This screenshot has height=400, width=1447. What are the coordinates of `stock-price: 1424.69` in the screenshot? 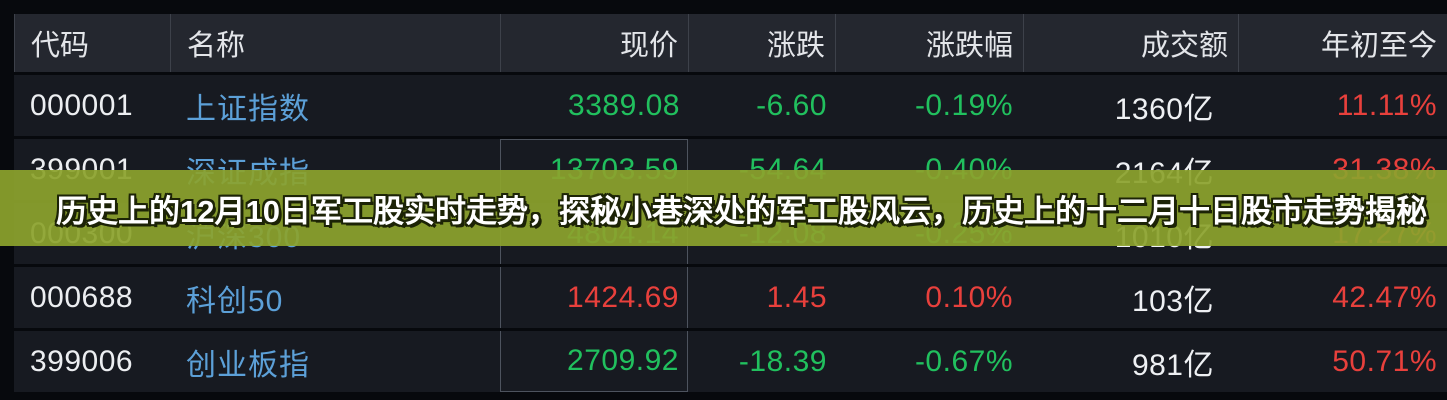 It's located at (594, 297).